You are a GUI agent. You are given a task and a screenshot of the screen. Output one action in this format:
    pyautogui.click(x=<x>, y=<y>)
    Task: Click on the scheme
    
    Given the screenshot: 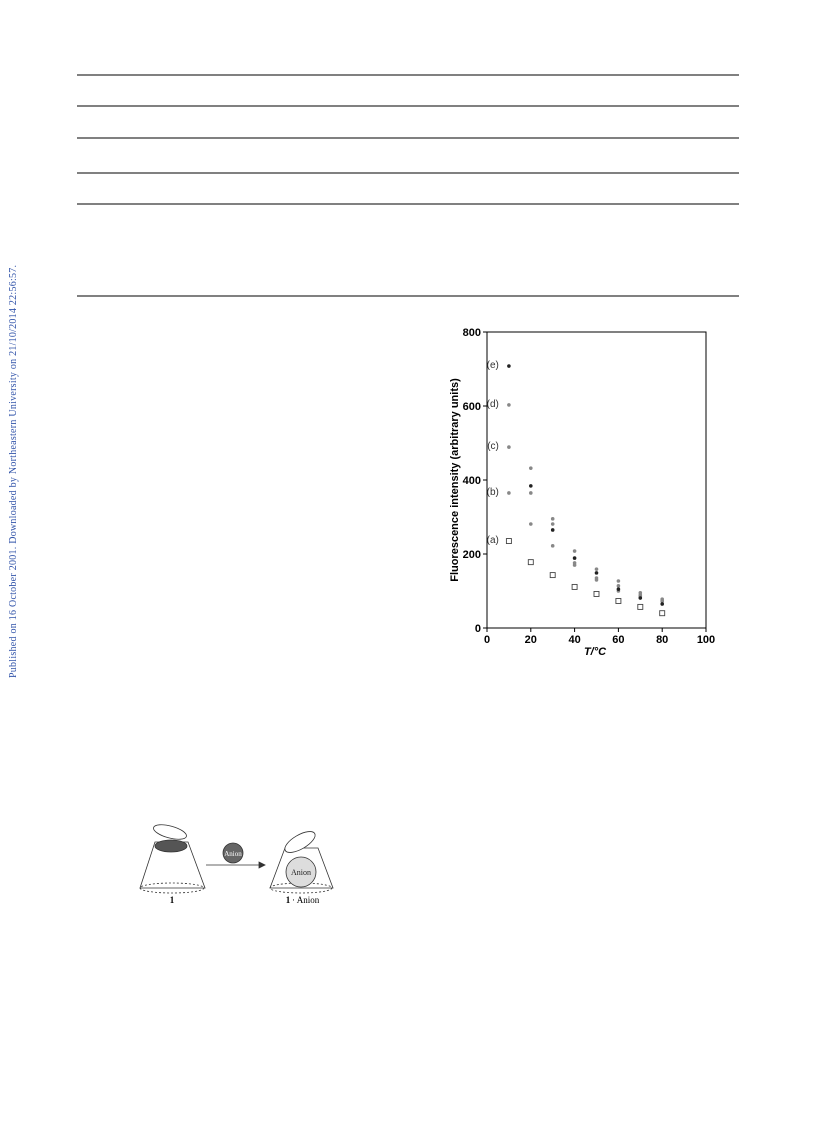 What is the action you would take?
    pyautogui.click(x=236, y=859)
    